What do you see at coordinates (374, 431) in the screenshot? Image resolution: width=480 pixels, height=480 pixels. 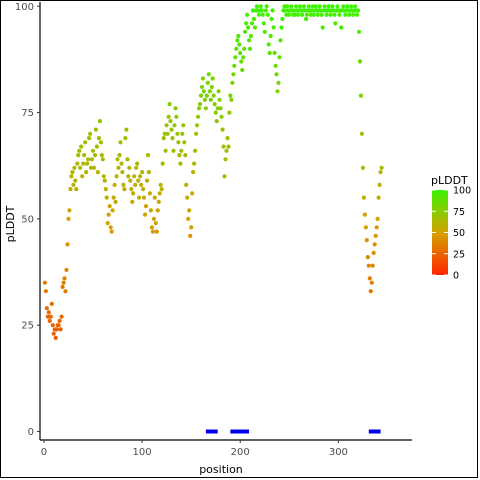 I see `zero-bar` at bounding box center [374, 431].